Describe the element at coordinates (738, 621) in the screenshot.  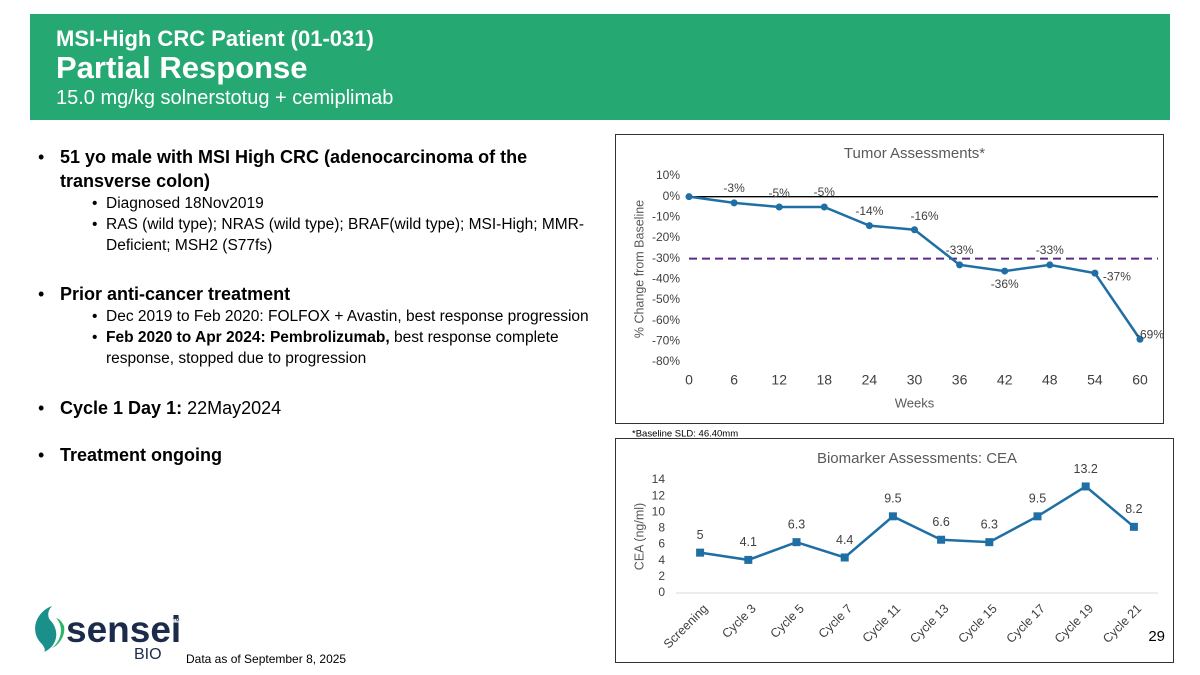
I see `x-tick-label: Cycle 3` at that location.